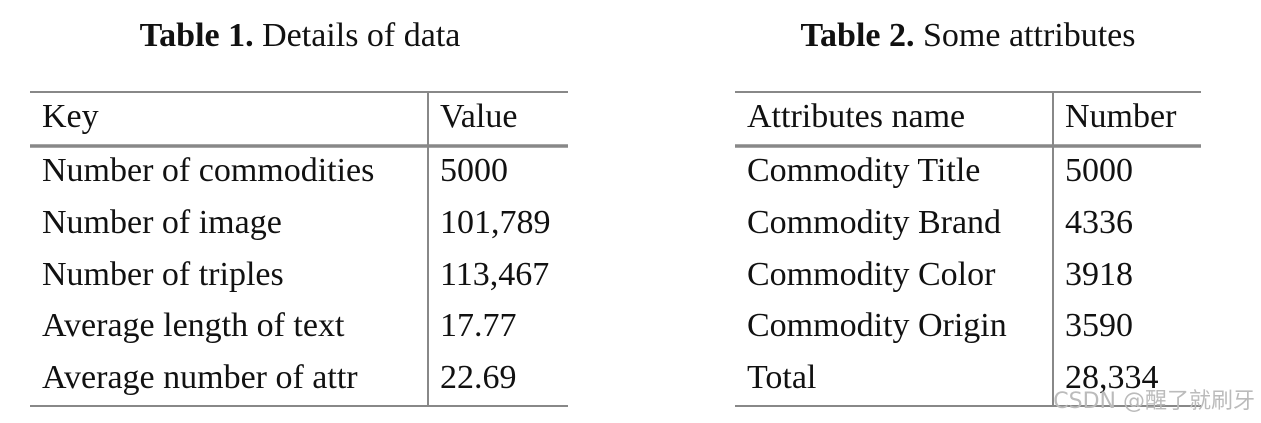 Image resolution: width=1261 pixels, height=423 pixels. What do you see at coordinates (197, 35) in the screenshot?
I see `table-label: Table 1.` at bounding box center [197, 35].